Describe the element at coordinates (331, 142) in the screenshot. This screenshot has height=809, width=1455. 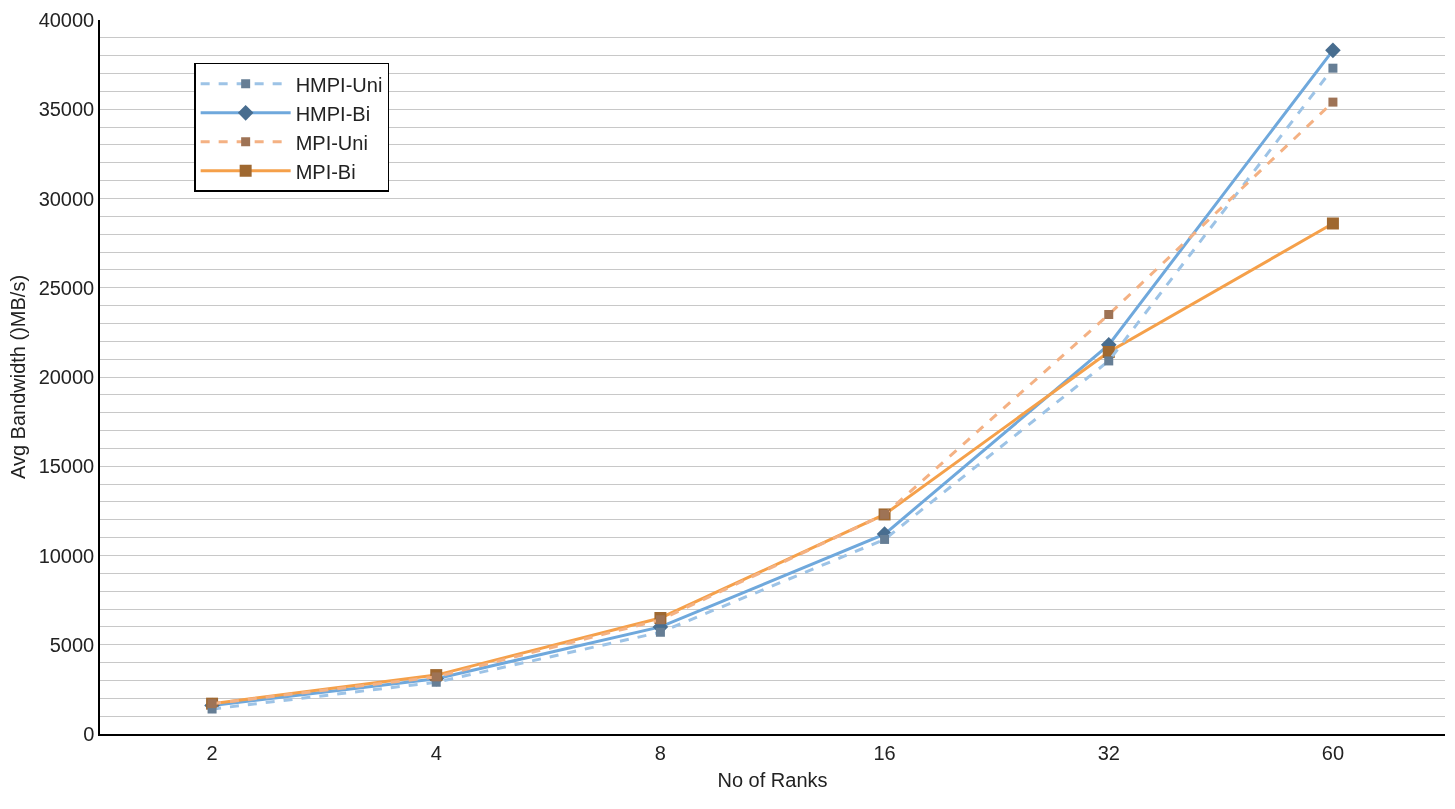
I see `legend-label: MPI-Uni` at that location.